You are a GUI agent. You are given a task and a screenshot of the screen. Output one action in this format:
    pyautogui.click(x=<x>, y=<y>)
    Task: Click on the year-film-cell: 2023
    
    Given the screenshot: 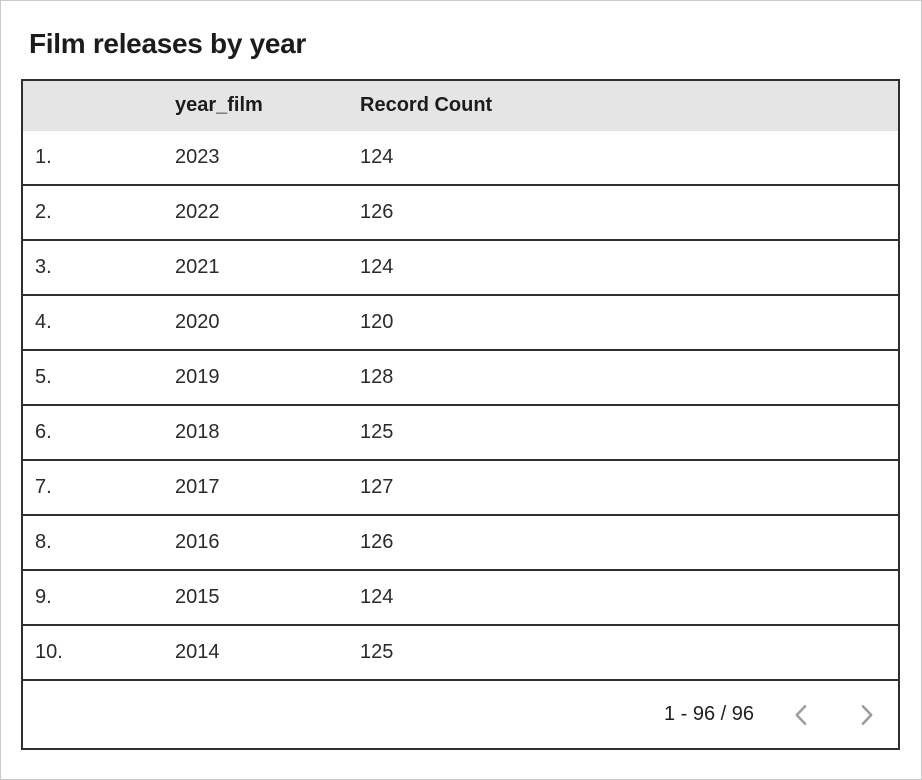 What is the action you would take?
    pyautogui.click(x=251, y=158)
    